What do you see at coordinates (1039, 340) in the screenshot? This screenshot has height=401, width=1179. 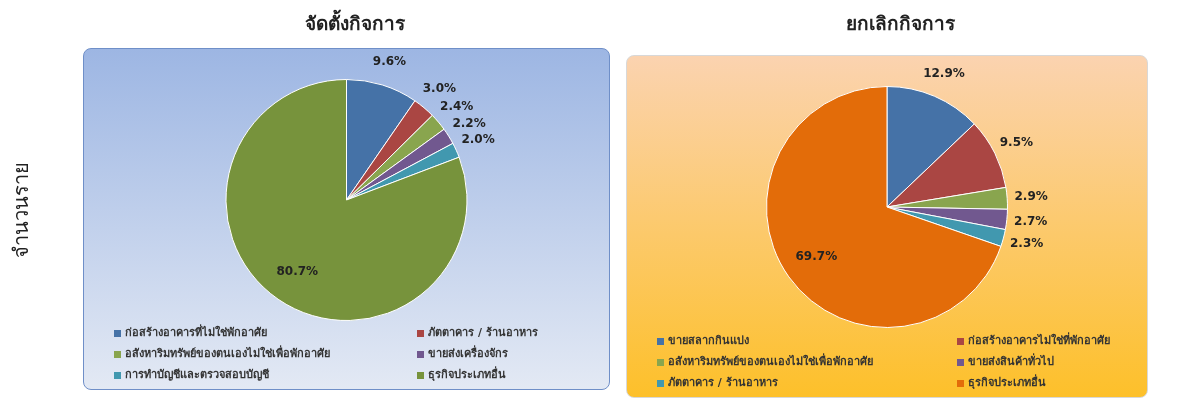 I see `legend-label: ก่อสร้างอาคารไม่ใช่ที่พักอาศัย` at bounding box center [1039, 340].